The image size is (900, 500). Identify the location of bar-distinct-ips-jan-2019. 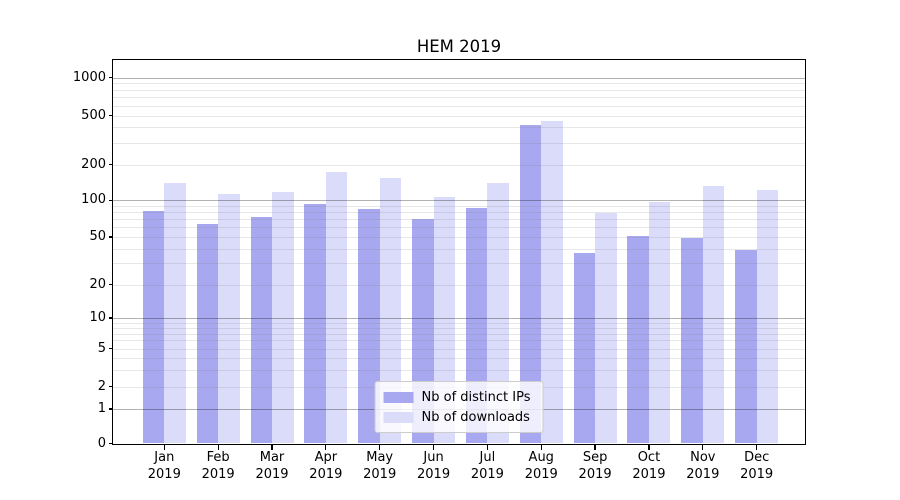
(153, 327).